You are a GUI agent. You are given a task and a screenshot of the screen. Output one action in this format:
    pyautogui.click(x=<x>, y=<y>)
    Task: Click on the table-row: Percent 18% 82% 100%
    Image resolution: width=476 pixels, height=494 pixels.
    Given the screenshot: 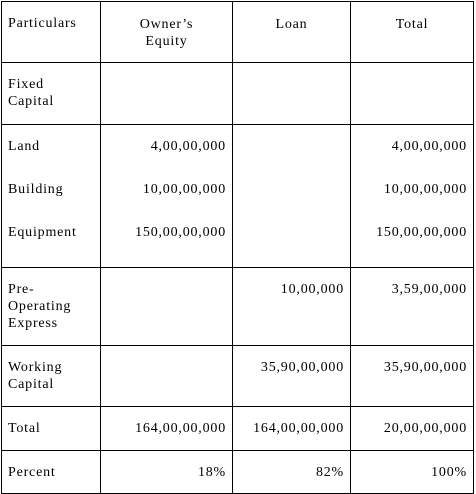 What is the action you would take?
    pyautogui.click(x=237, y=472)
    